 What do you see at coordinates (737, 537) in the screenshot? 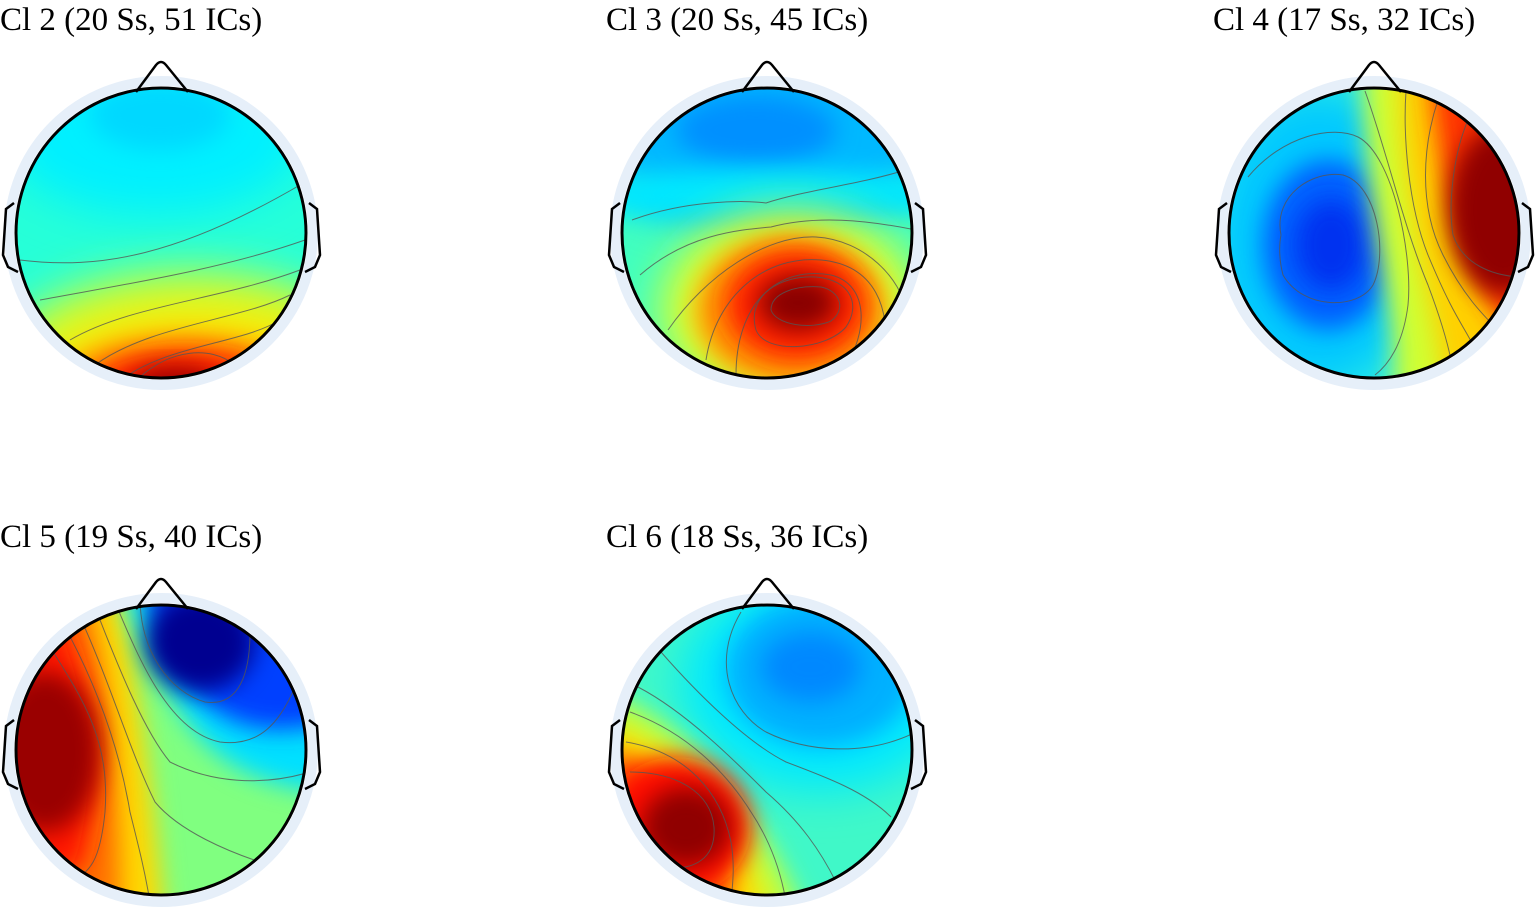
I see `panel-title: Cl 6 (18 Ss, 36 ICs)` at bounding box center [737, 537].